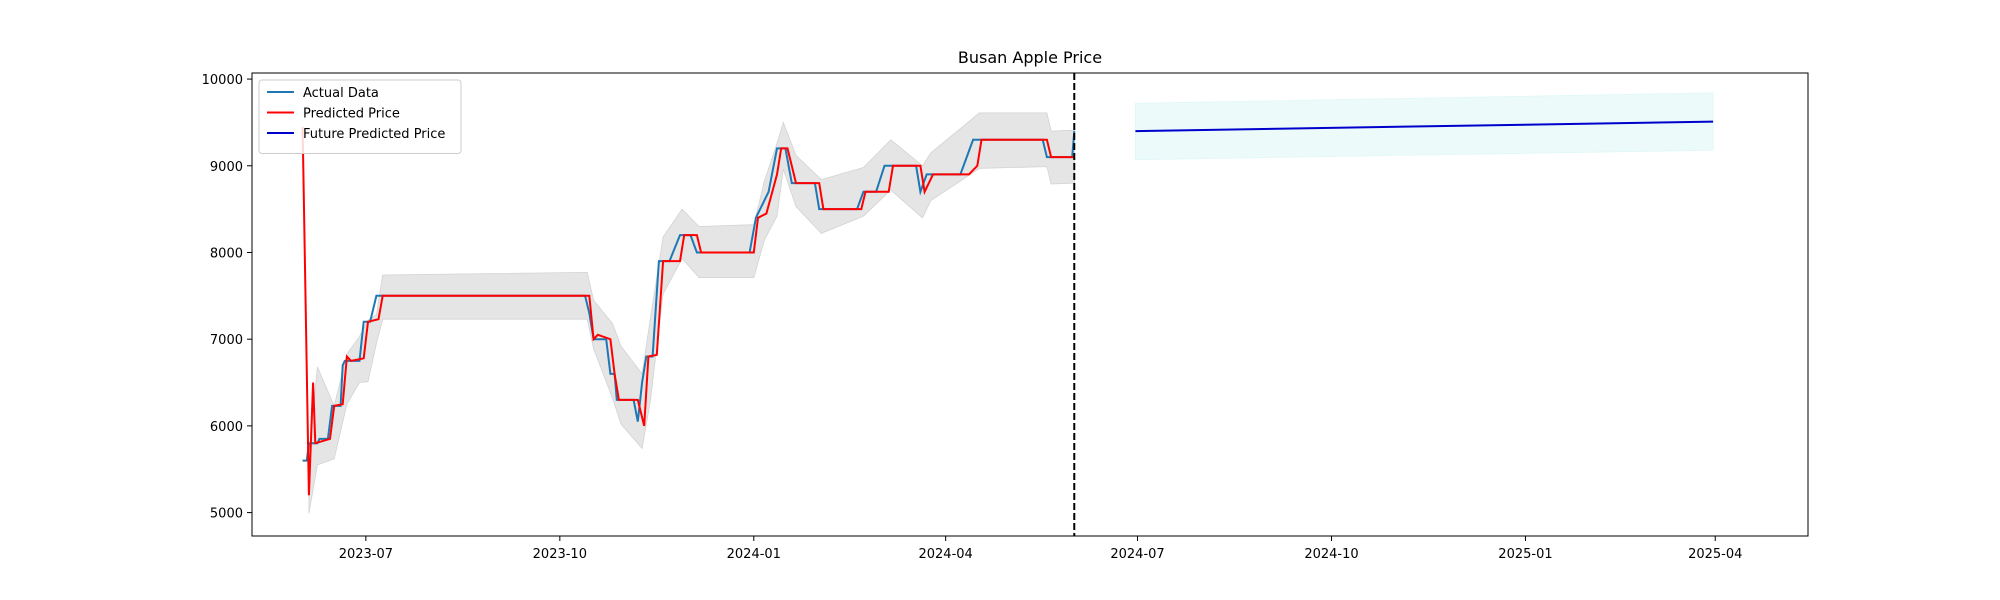 The height and width of the screenshot is (600, 2000). I want to click on x-tick-label: 2023-07, so click(366, 554).